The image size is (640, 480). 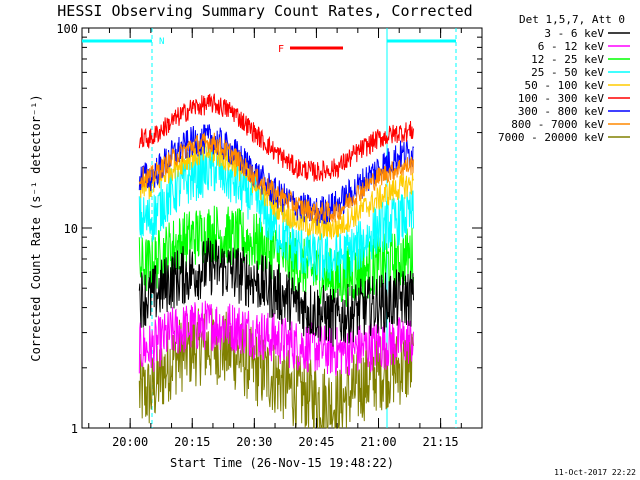 What do you see at coordinates (71, 229) in the screenshot?
I see `y-tick-label: 10` at bounding box center [71, 229].